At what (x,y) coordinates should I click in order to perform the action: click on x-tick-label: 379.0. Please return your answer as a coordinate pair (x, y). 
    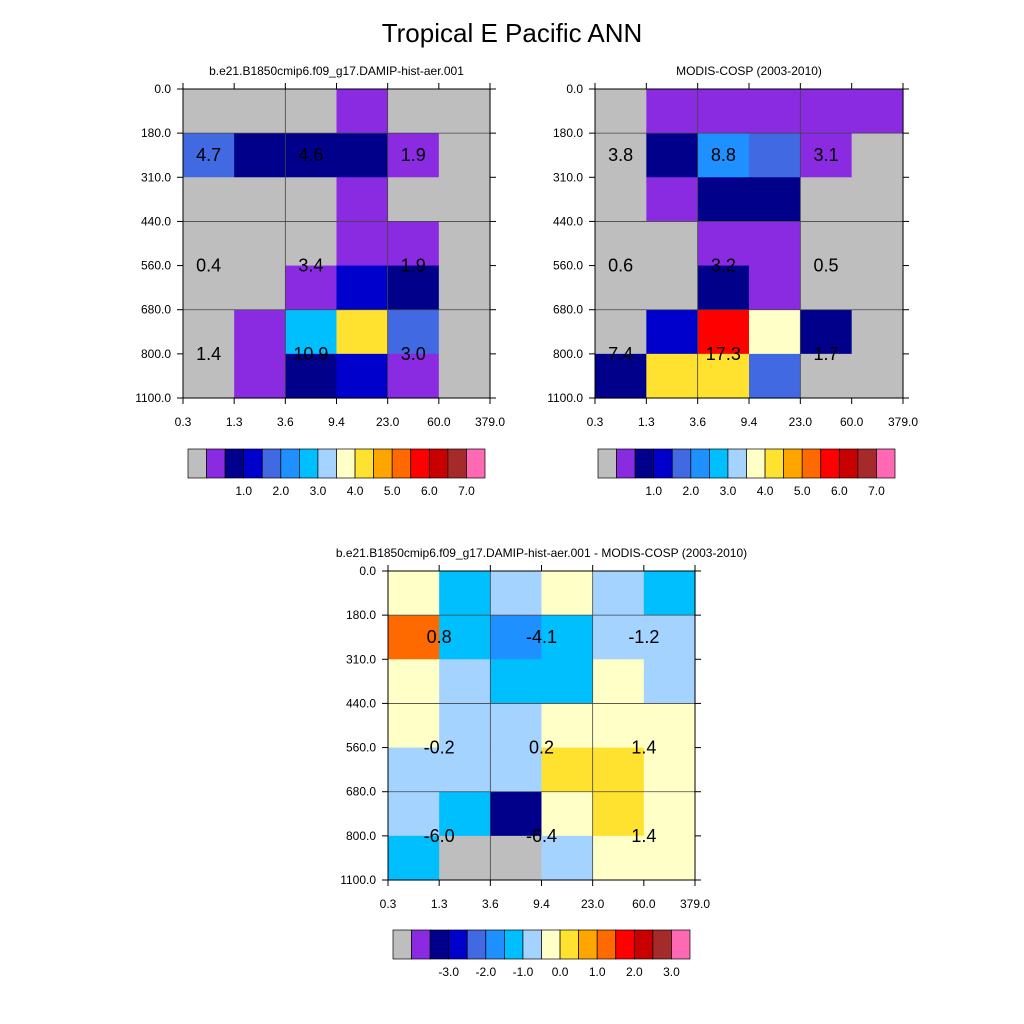
    Looking at the image, I should click on (695, 904).